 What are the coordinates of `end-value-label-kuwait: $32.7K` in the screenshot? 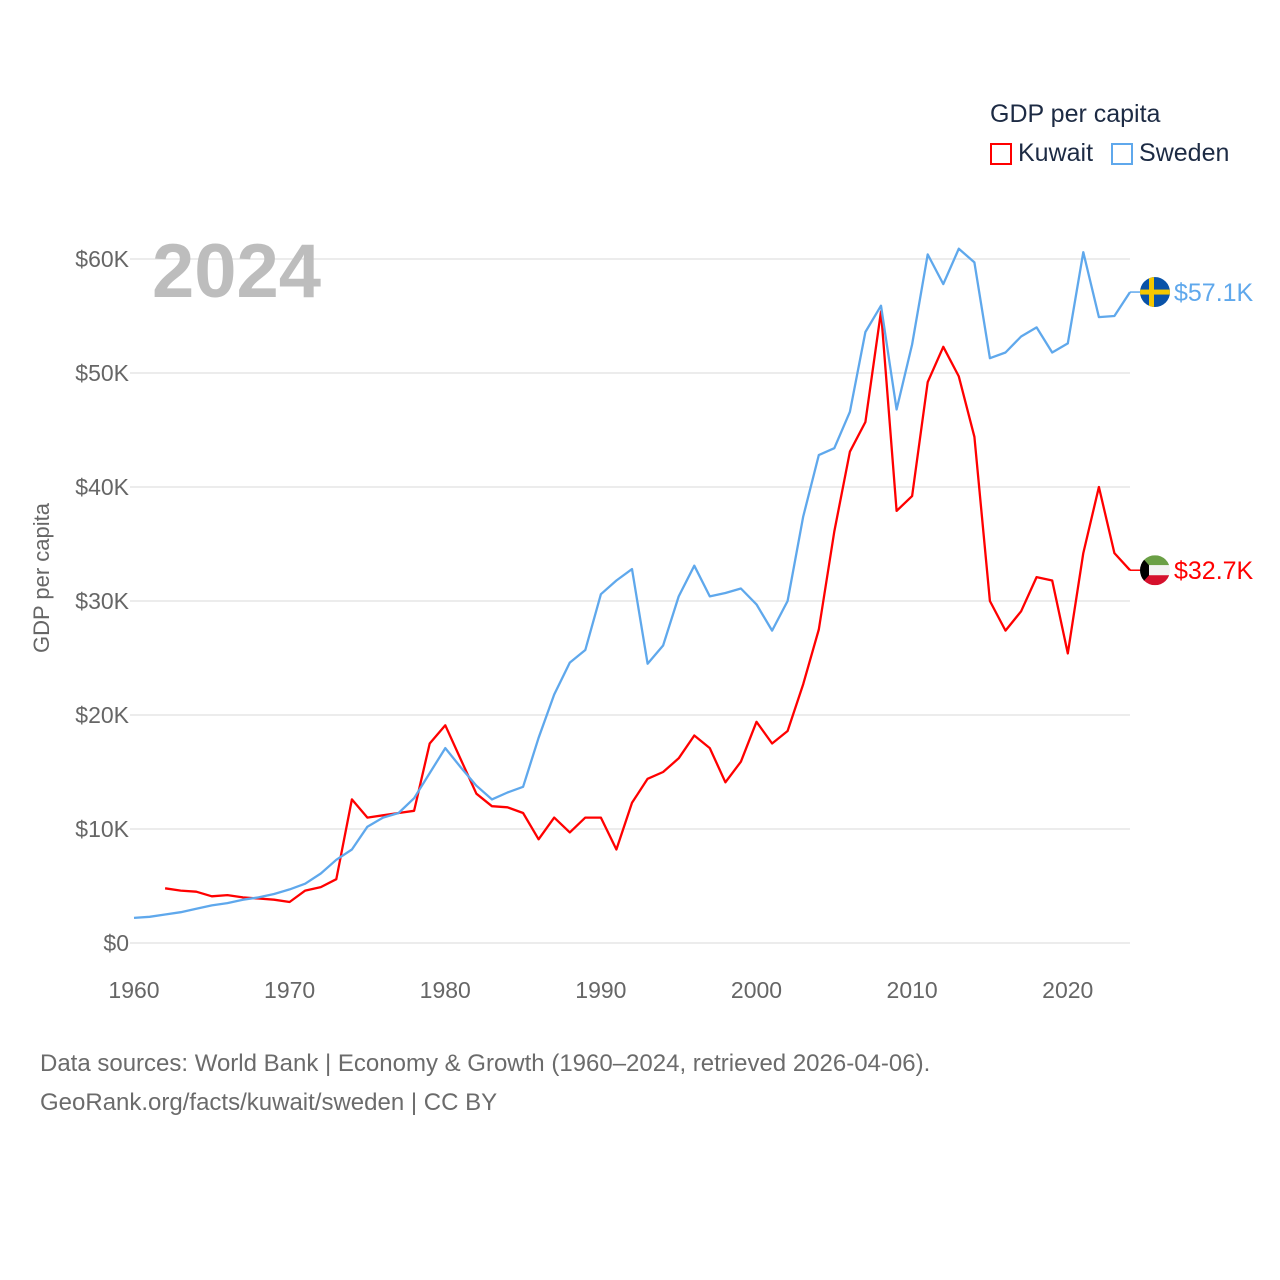 It's located at (1214, 571).